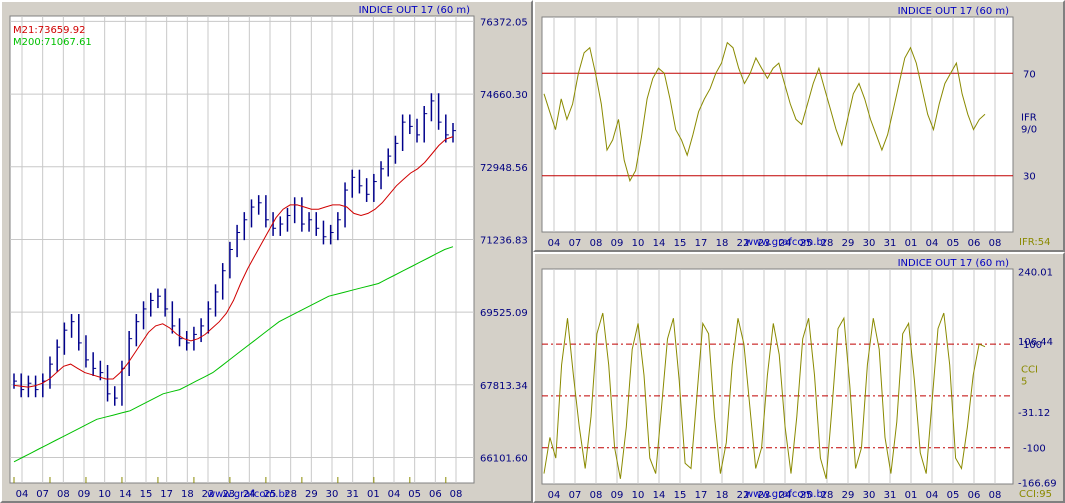 The height and width of the screenshot is (503, 1065). What do you see at coordinates (1029, 177) in the screenshot?
I see `level-label: 30` at bounding box center [1029, 177].